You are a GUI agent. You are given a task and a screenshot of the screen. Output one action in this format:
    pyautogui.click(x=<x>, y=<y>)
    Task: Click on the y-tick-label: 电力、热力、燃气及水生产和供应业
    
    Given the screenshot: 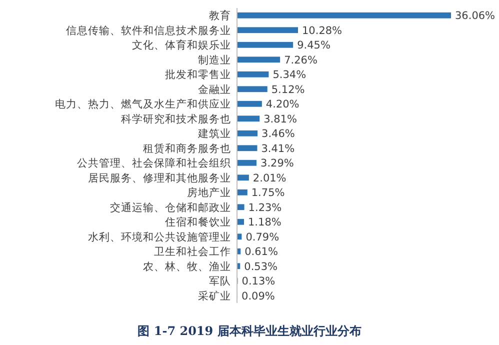 What is the action you would take?
    pyautogui.click(x=143, y=104)
    